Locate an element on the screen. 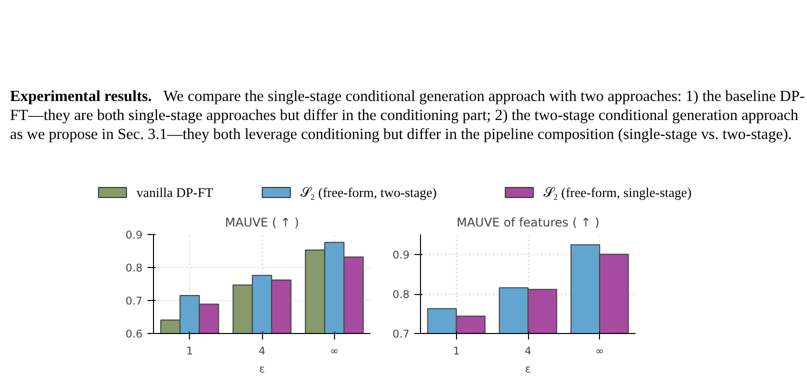 Image resolution: width=807 pixels, height=386 pixels. text: Experimental results. is located at coordinates (81, 96).